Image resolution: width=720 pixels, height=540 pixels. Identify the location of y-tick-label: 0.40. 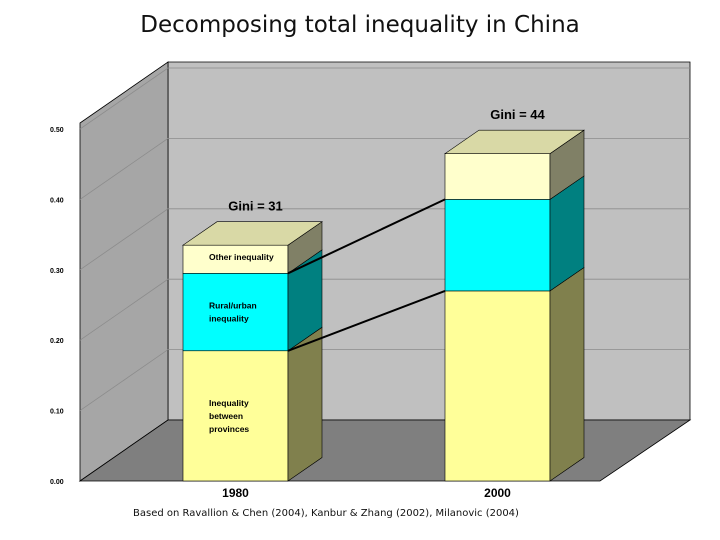
(57, 200).